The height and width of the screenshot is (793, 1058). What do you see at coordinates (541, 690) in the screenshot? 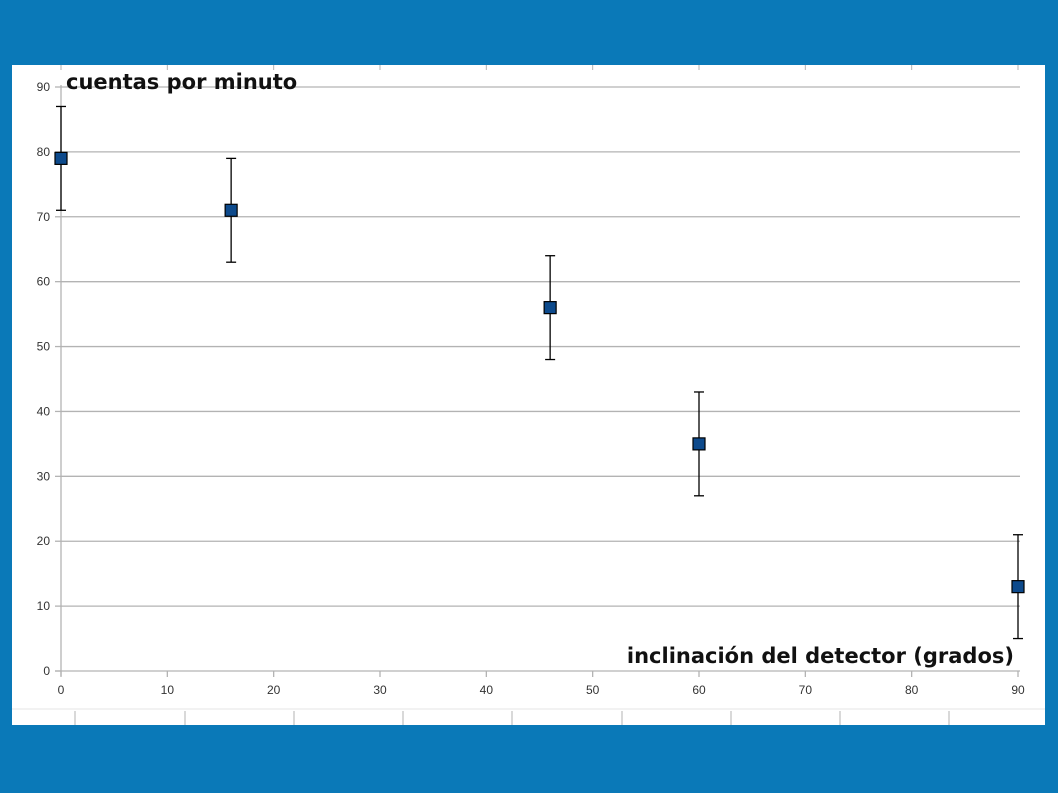
I see `x-tick-labels: 0 10 20 30 40 50 60 70 80 90` at bounding box center [541, 690].